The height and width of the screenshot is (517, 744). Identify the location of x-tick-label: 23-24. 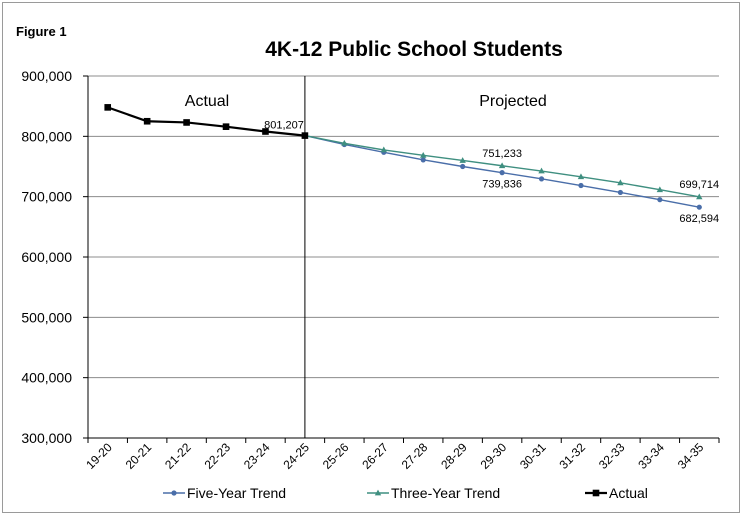
(257, 456).